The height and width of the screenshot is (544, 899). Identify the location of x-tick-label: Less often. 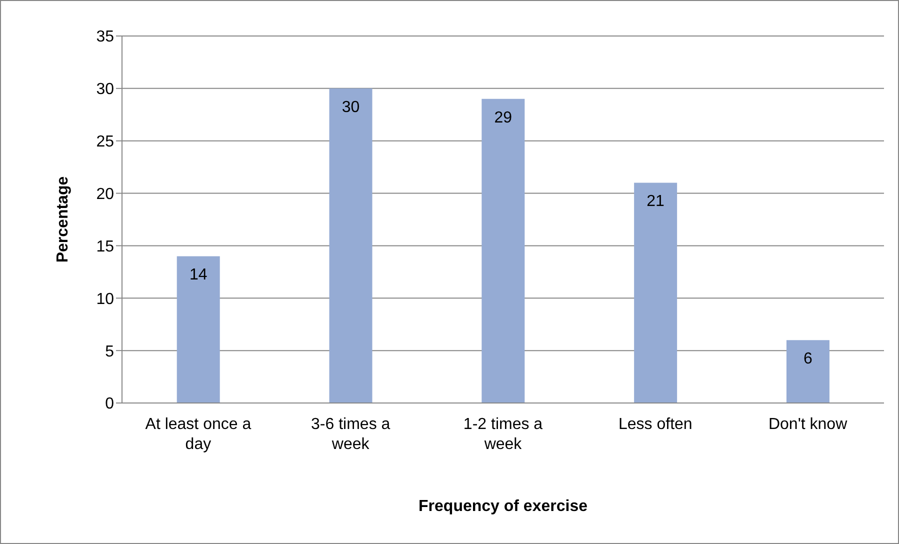
(655, 424).